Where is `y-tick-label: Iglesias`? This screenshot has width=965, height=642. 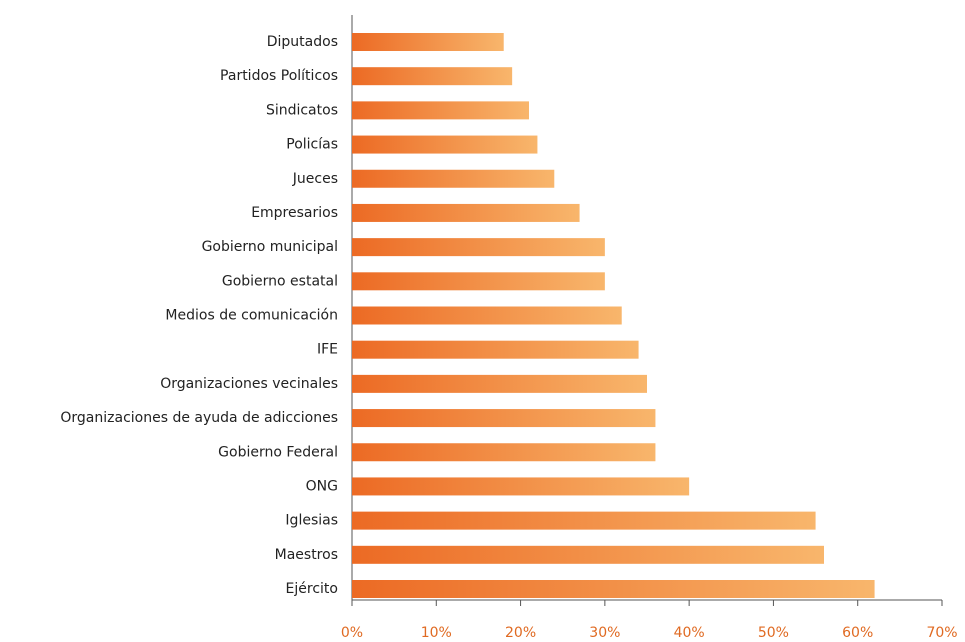 y-tick-label: Iglesias is located at coordinates (311, 521).